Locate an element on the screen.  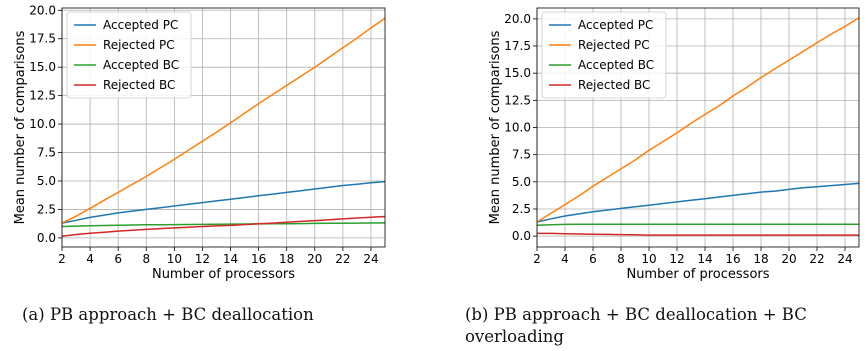
caption-a: (a) PB approach + BC deallocation is located at coordinates (212, 315).